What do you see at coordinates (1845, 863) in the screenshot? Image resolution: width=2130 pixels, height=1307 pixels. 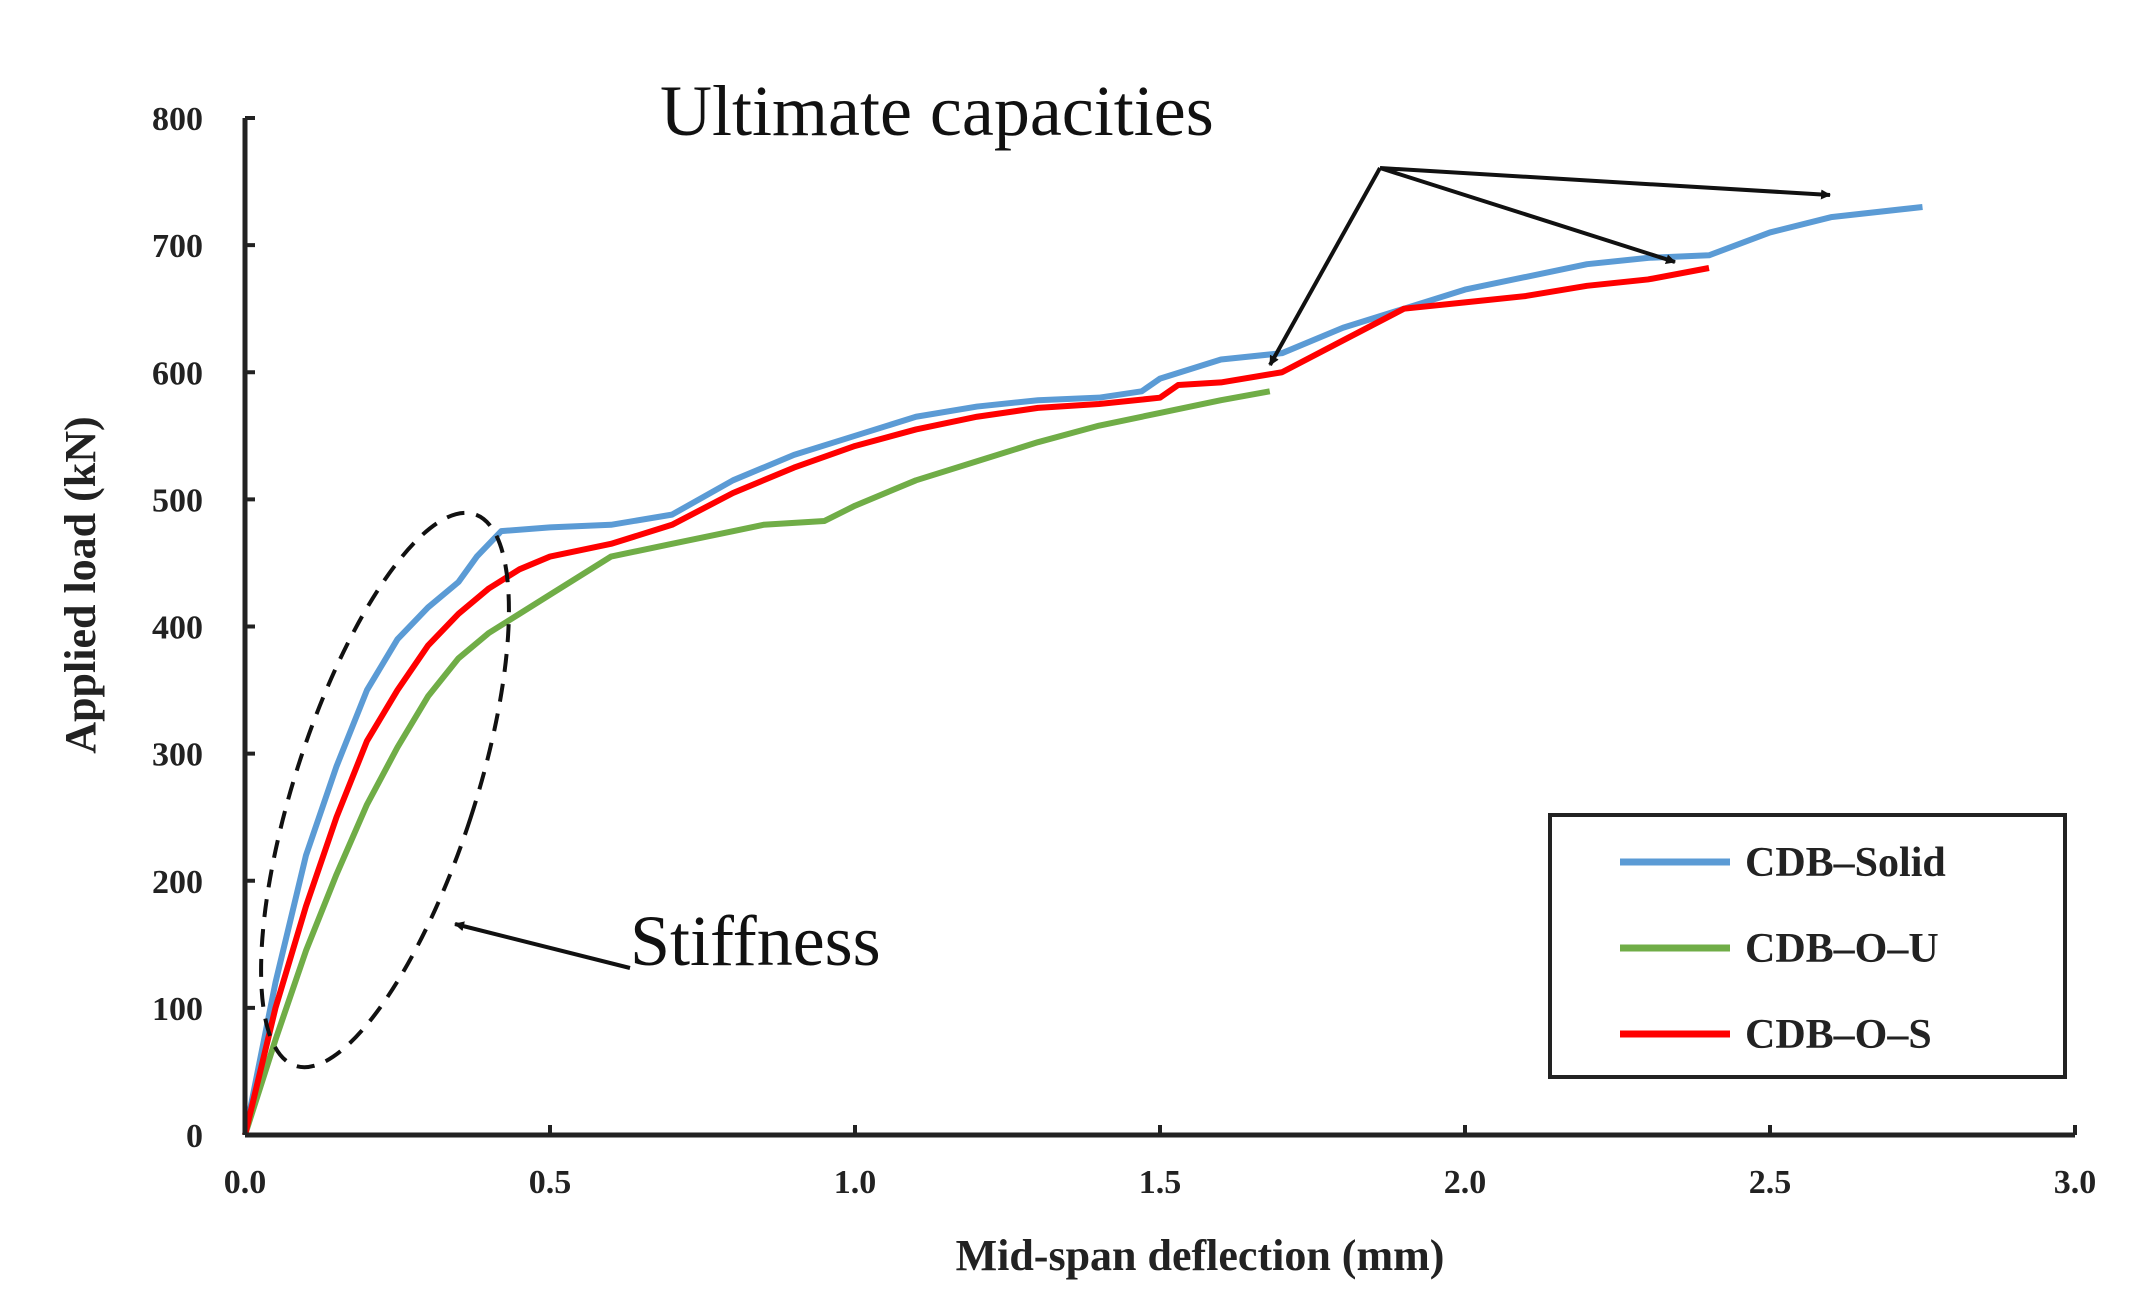 I see `legend-label-cdb-solid: CDB–Solid` at bounding box center [1845, 863].